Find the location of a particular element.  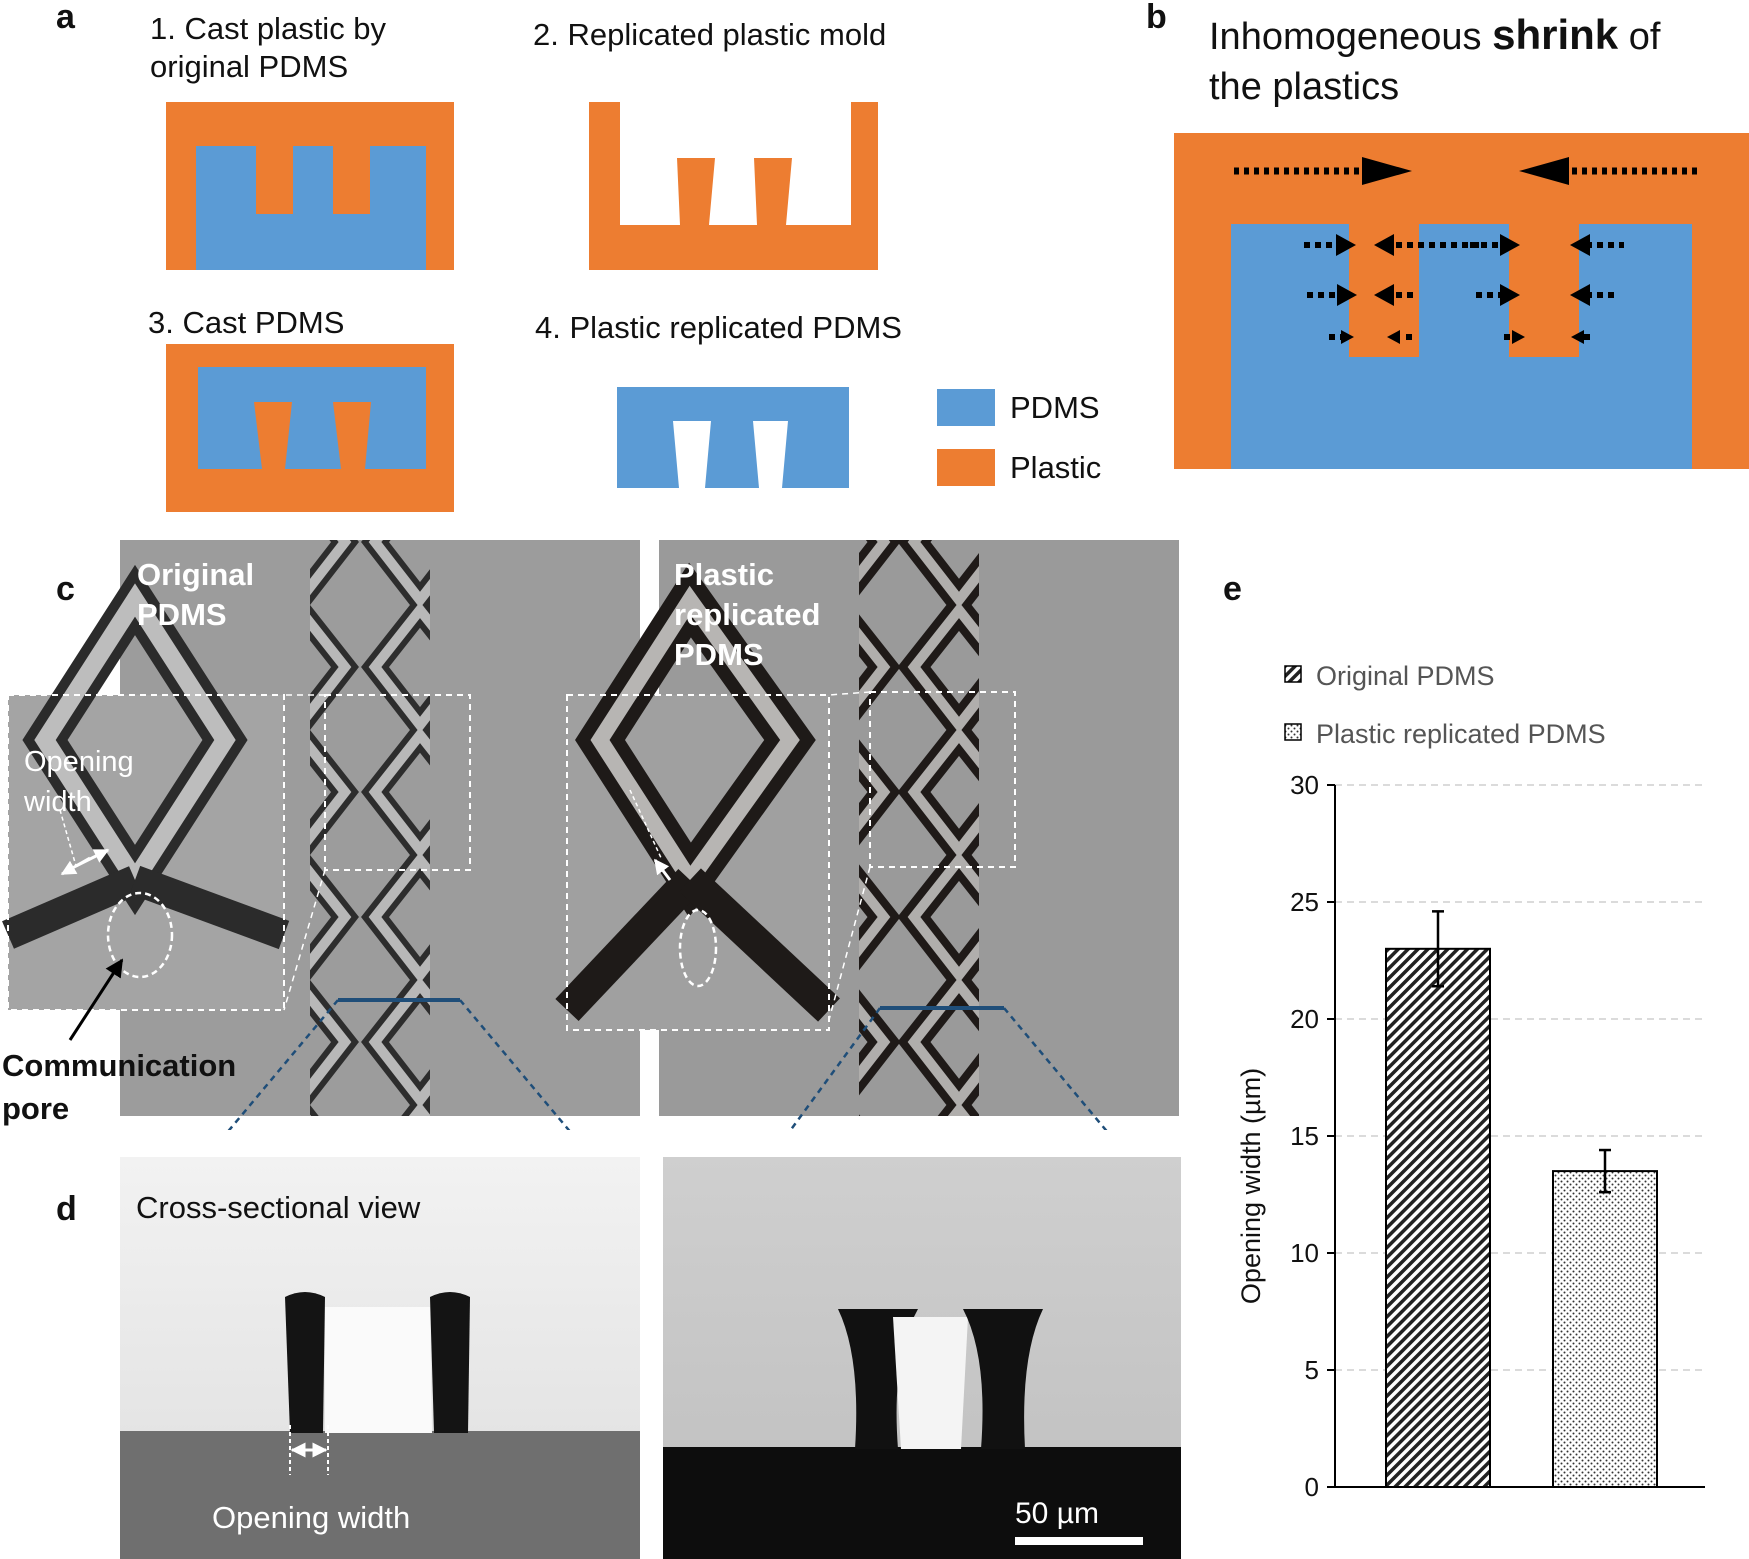

label-original: Original is located at coordinates (196, 574).